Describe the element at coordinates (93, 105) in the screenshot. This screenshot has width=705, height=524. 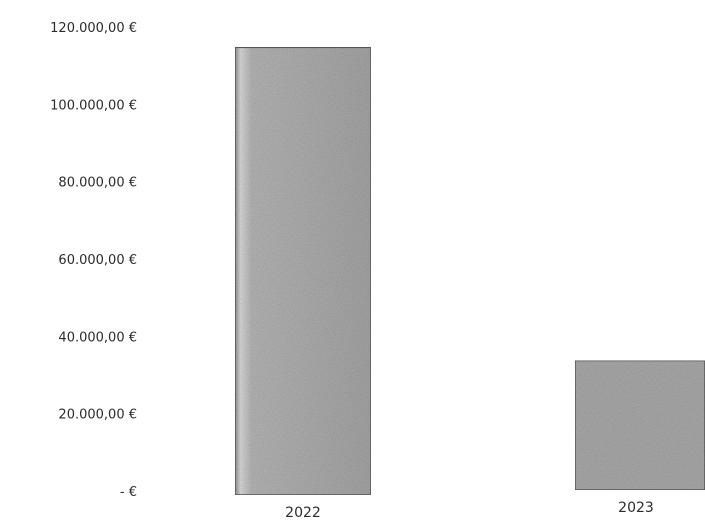
I see `y-tick-label: 100.000,00 €` at that location.